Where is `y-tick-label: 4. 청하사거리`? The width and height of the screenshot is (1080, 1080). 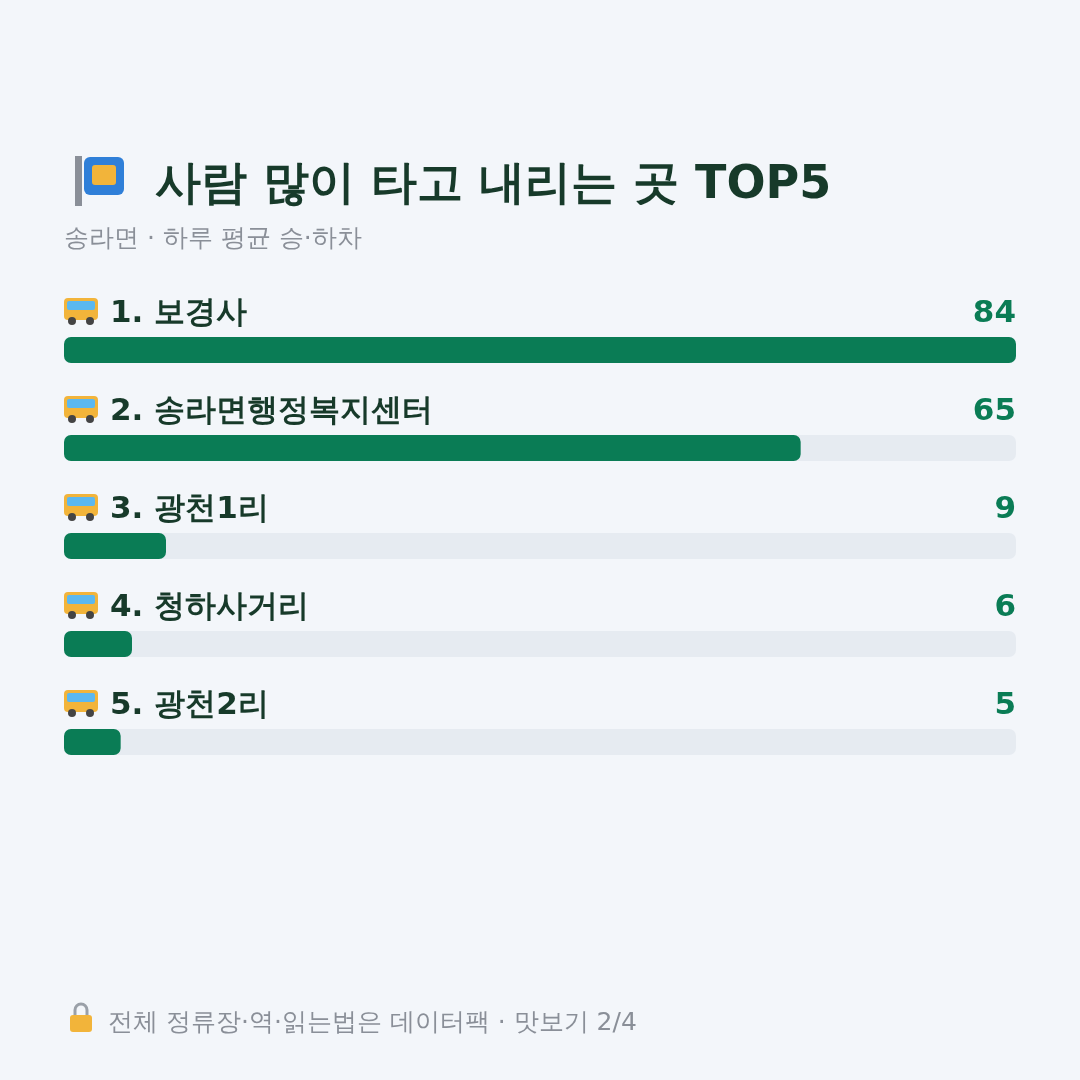
y-tick-label: 4. 청하사거리 is located at coordinates (210, 605).